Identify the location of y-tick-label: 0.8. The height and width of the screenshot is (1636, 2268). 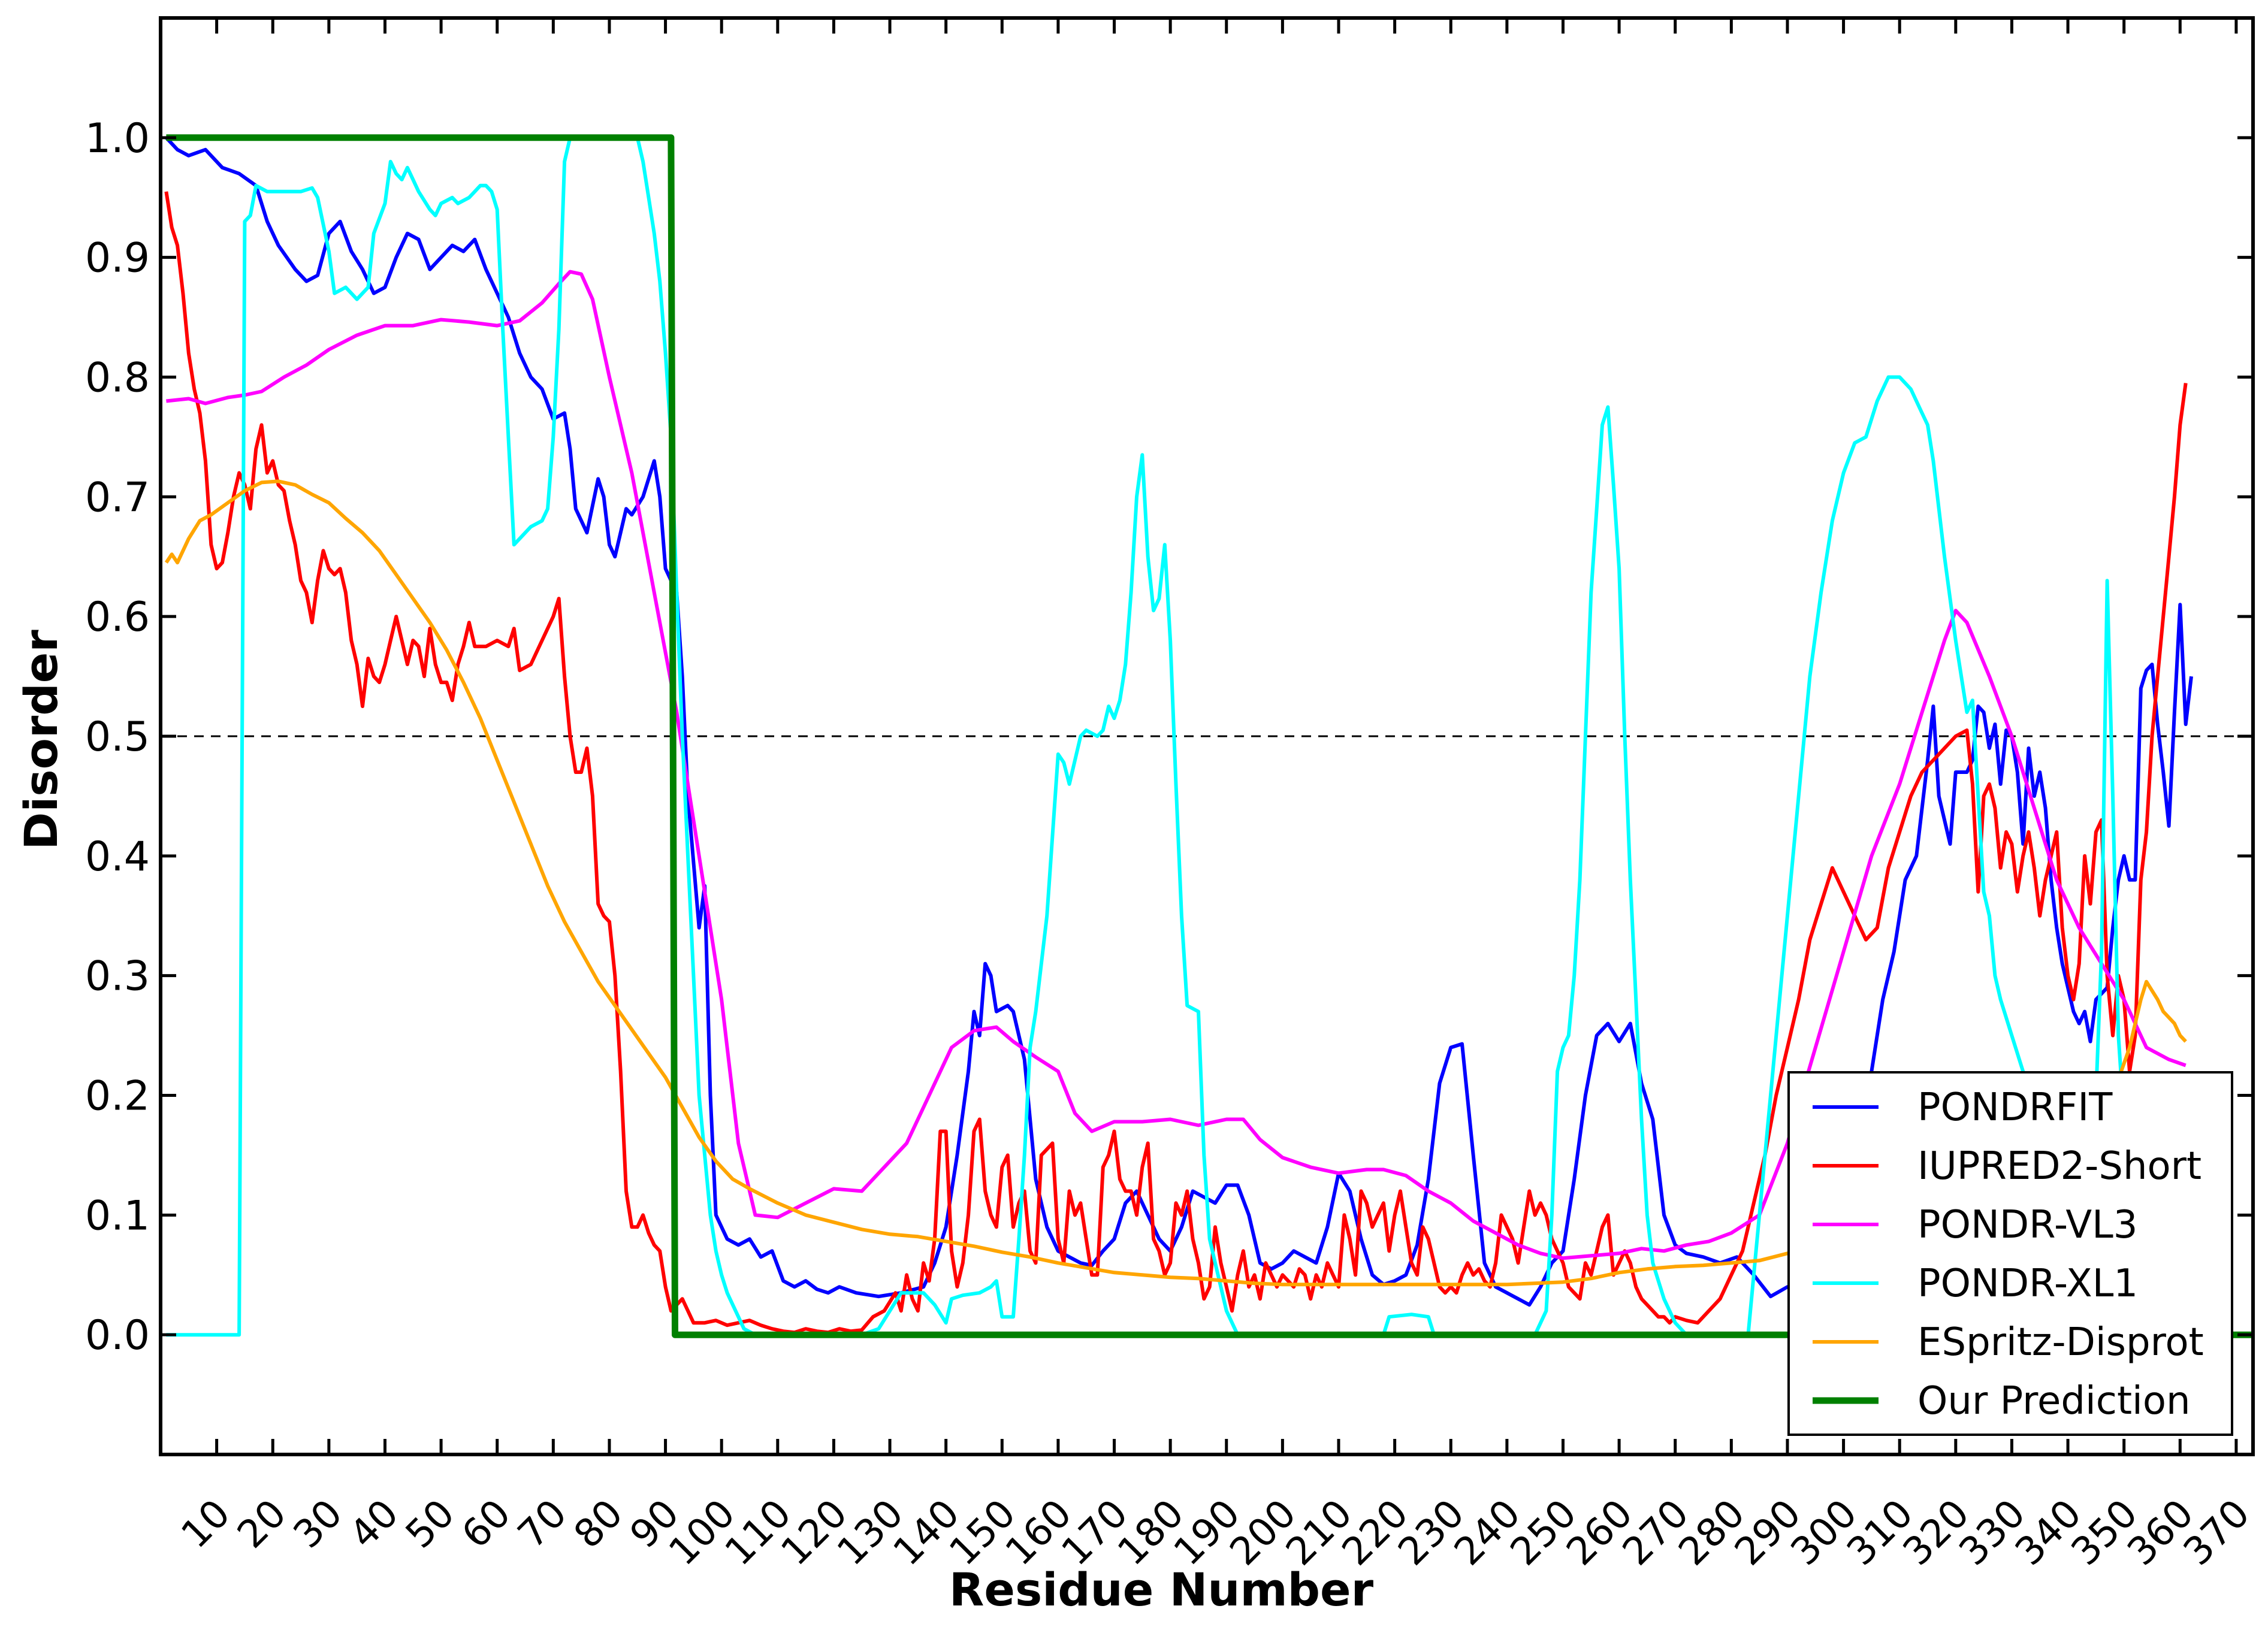
(117, 378).